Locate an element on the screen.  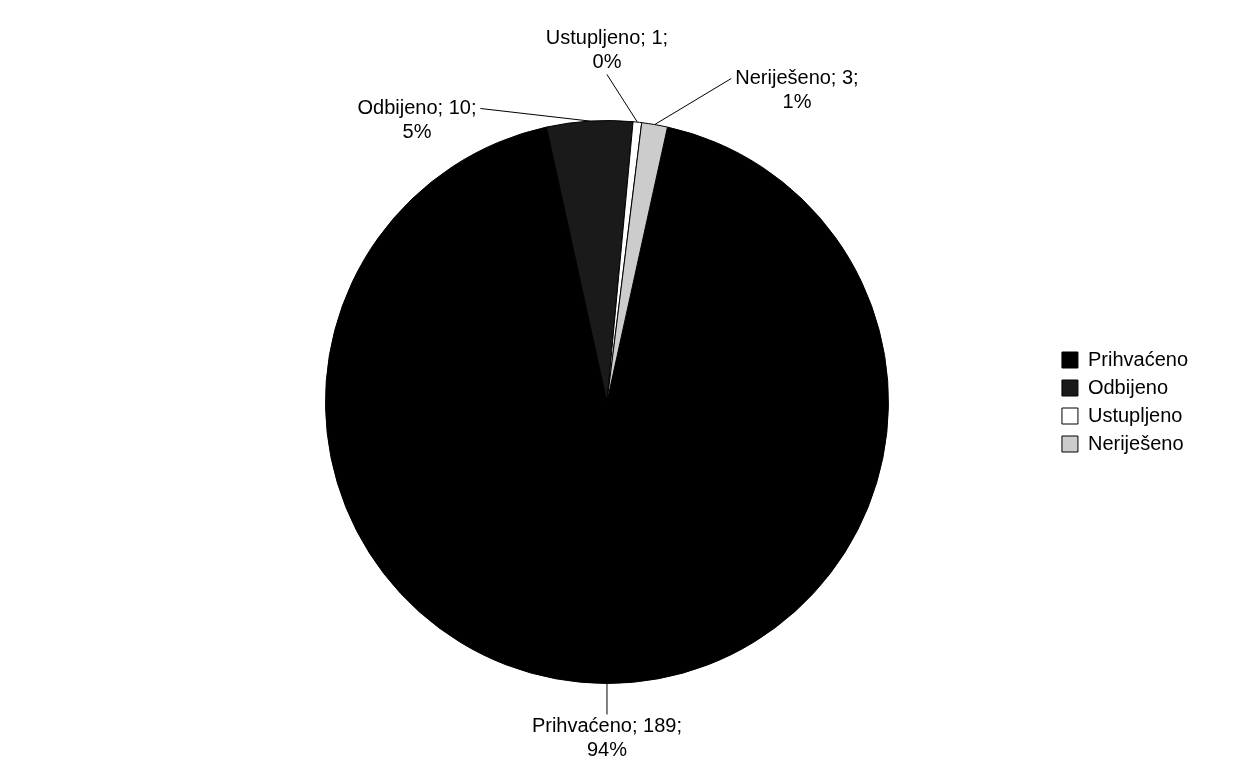
data-label: Prihvaćeno; 189; 94% is located at coordinates (607, 737).